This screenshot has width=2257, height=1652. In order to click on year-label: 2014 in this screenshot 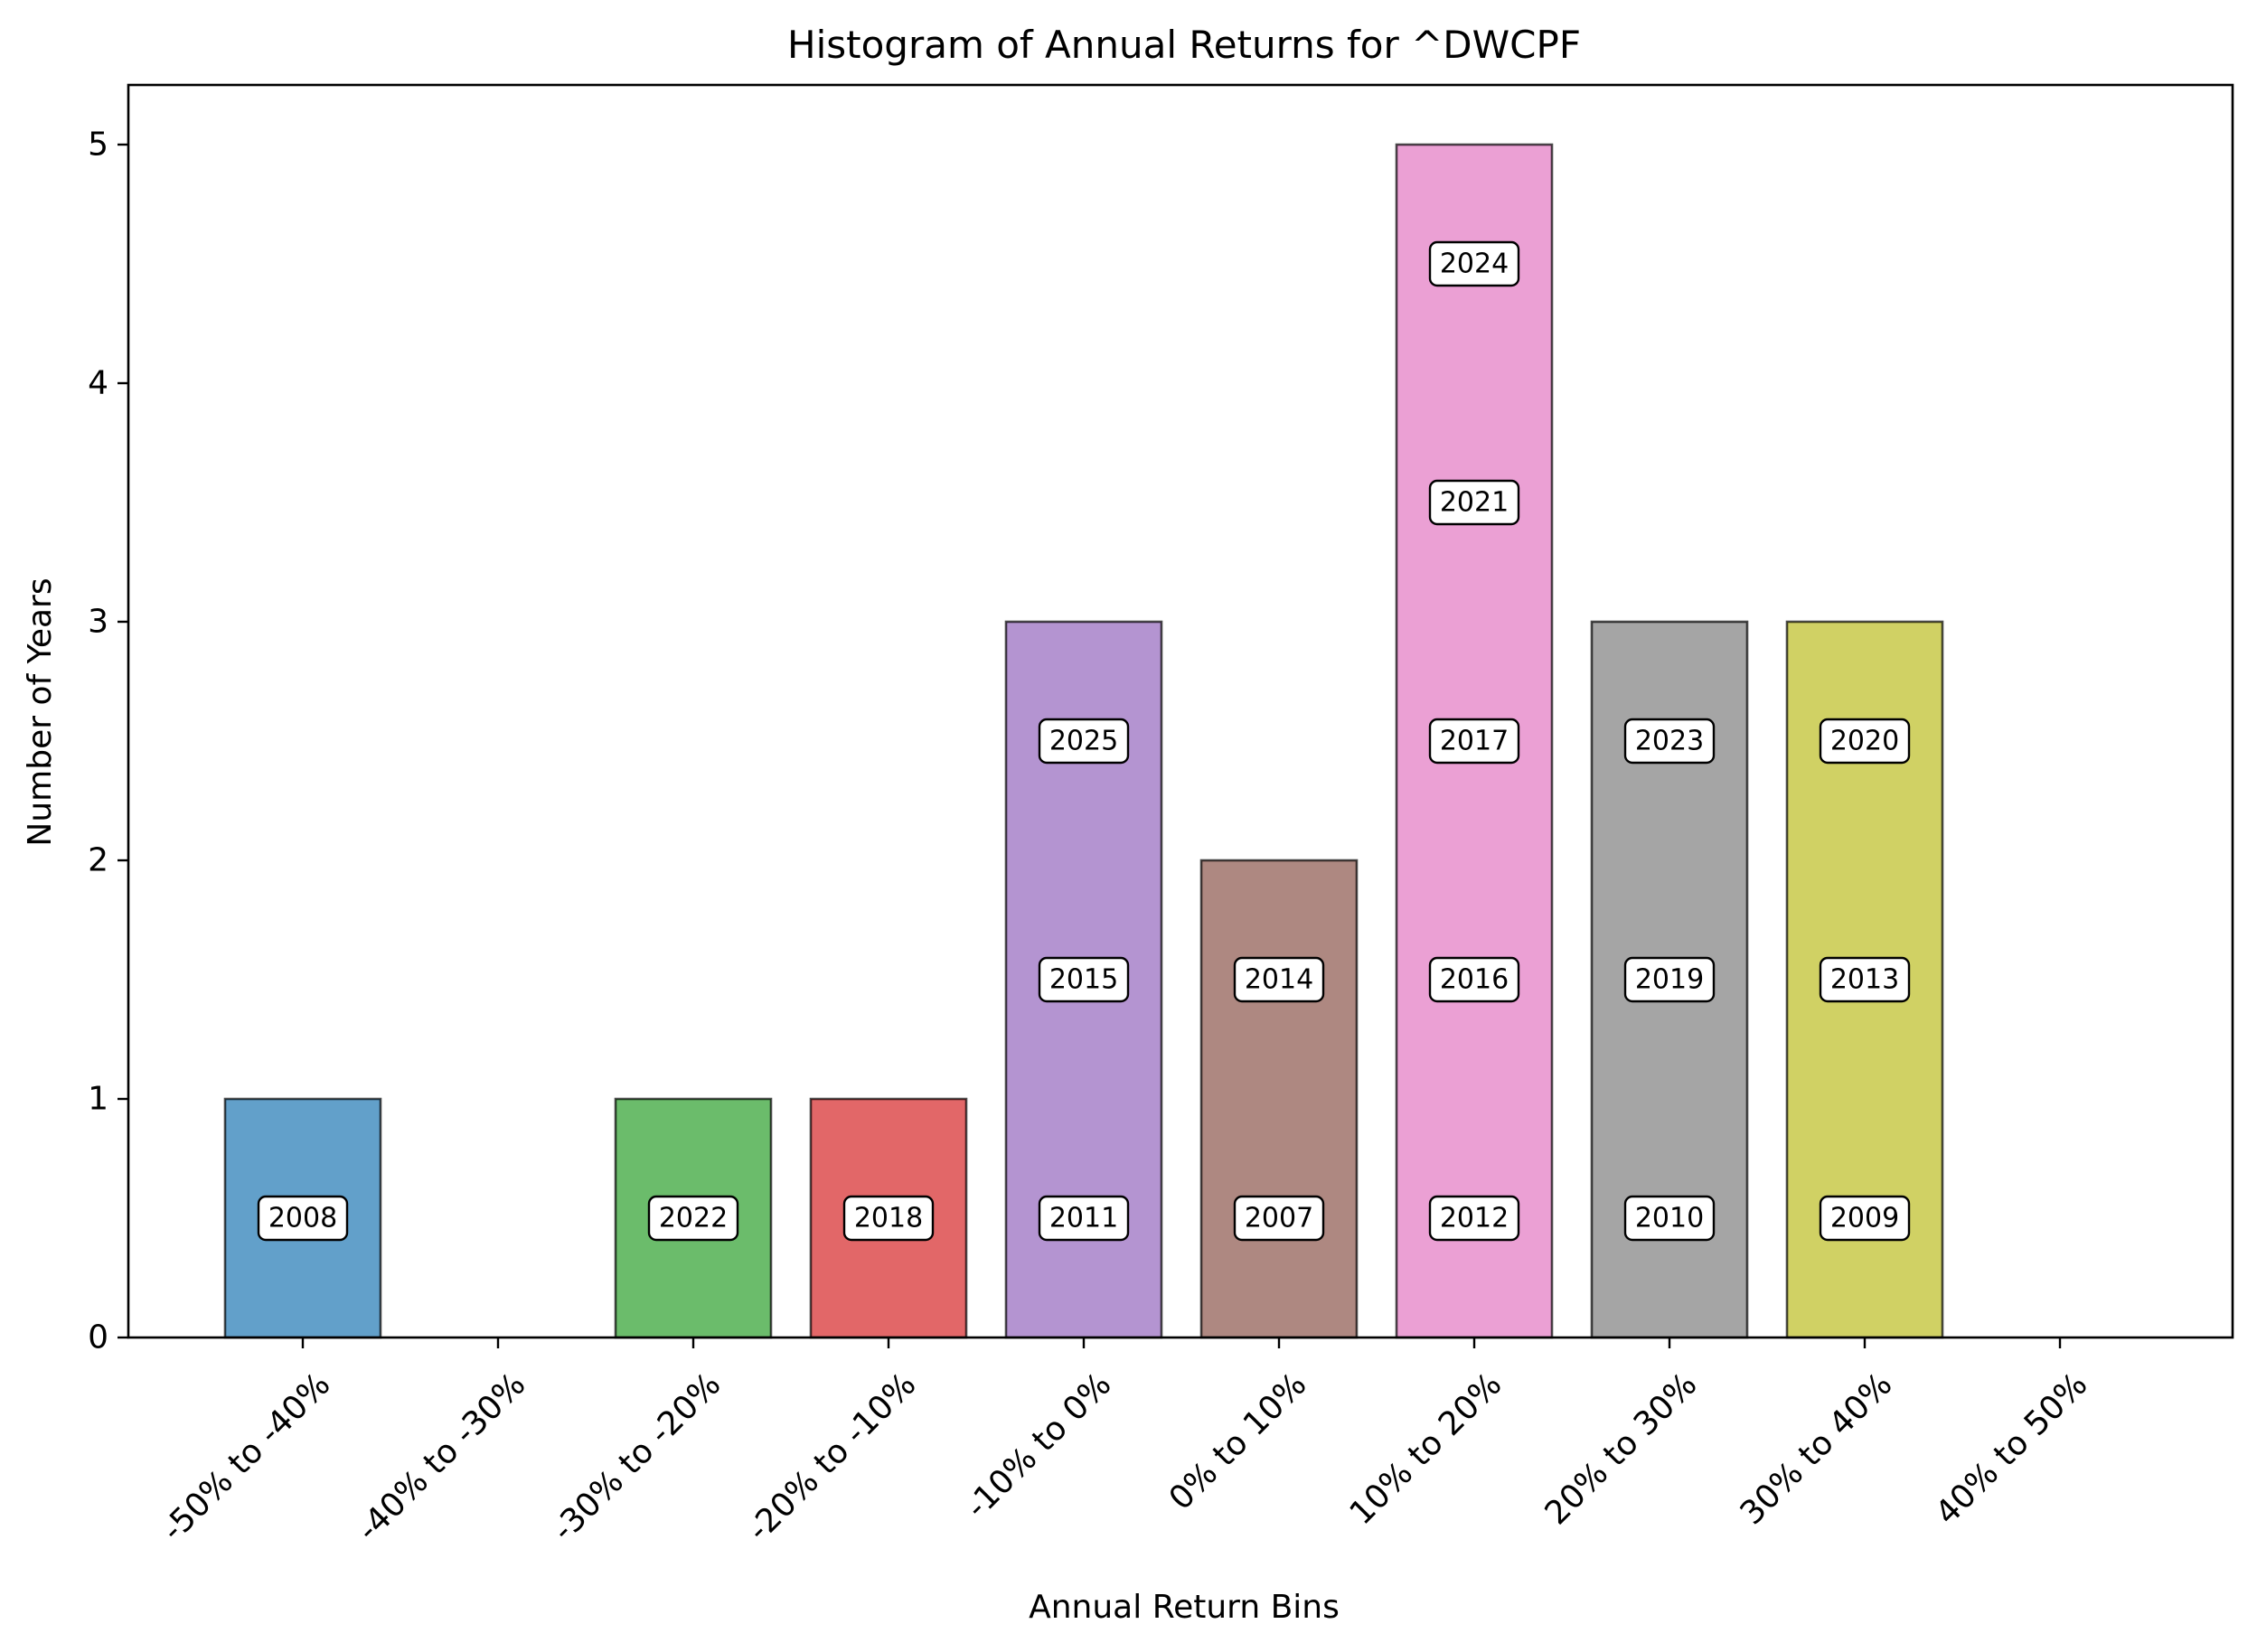, I will do `click(1279, 980)`.